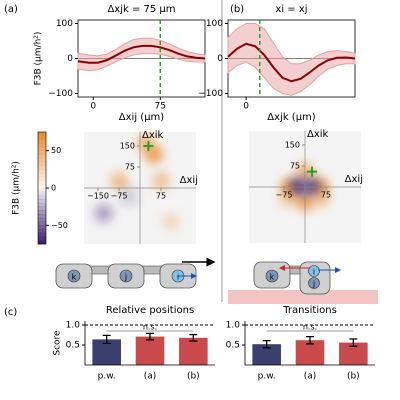 The height and width of the screenshot is (400, 400). I want to click on cell-diagram-b: k i j, so click(303, 282).